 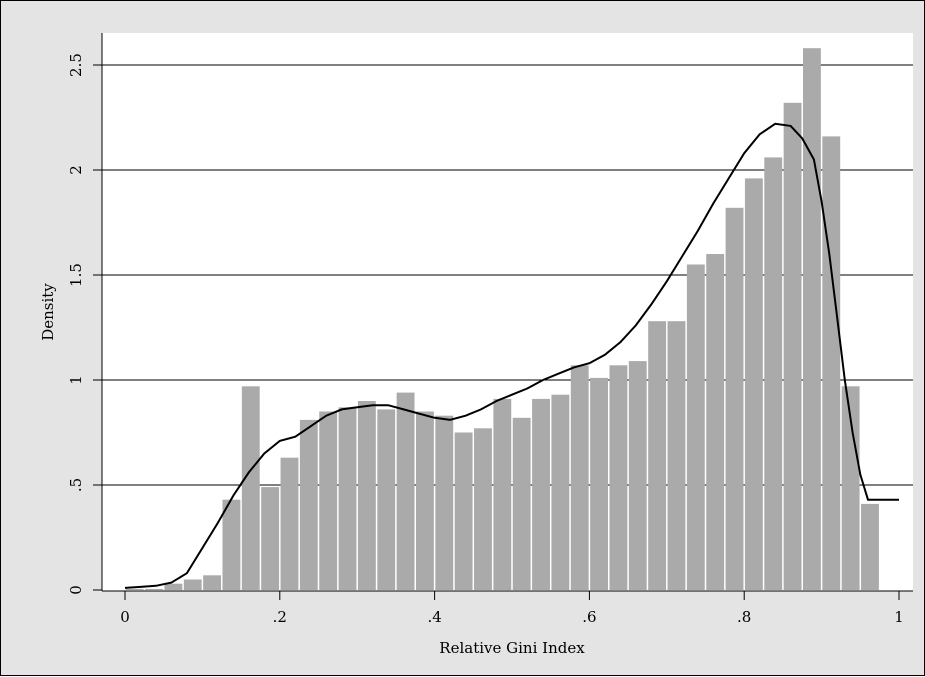 I want to click on x-axis-title: Relative Gini Index, so click(x=512, y=648).